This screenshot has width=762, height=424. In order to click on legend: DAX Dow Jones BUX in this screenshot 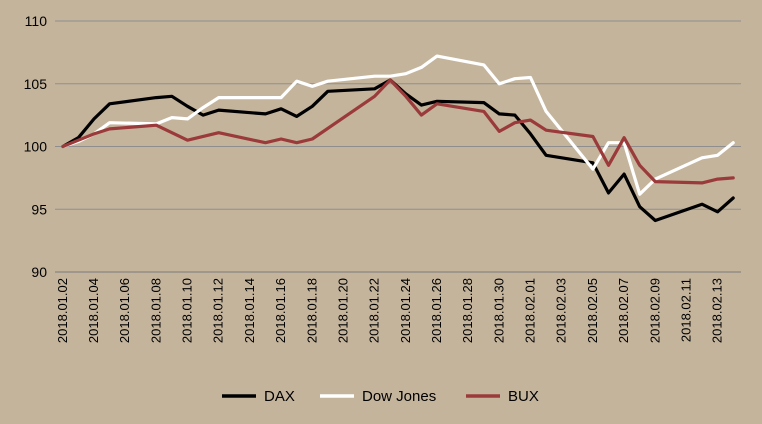, I will do `click(380, 396)`.